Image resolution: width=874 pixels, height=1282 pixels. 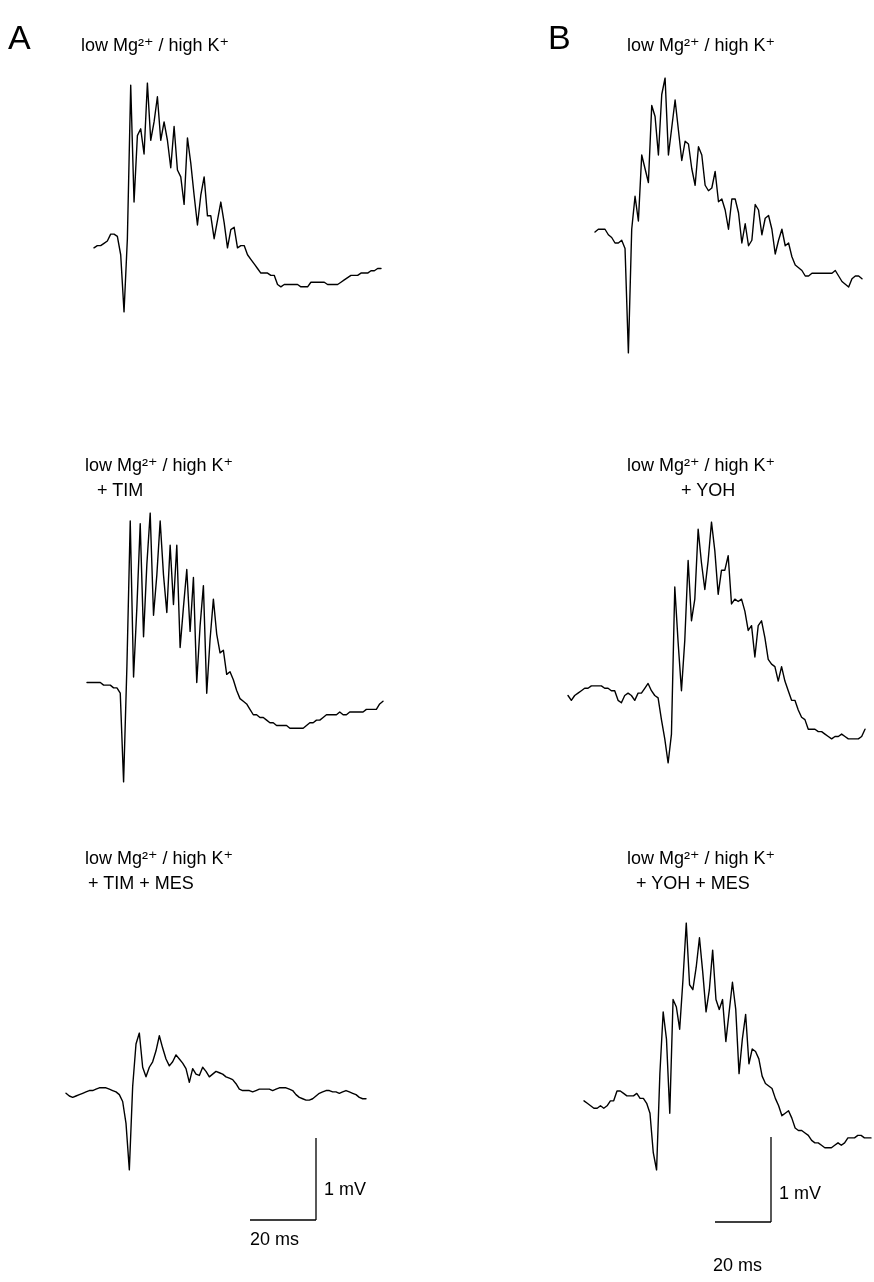 What do you see at coordinates (141, 883) in the screenshot?
I see `chart-subtitle: + TIM + MES` at bounding box center [141, 883].